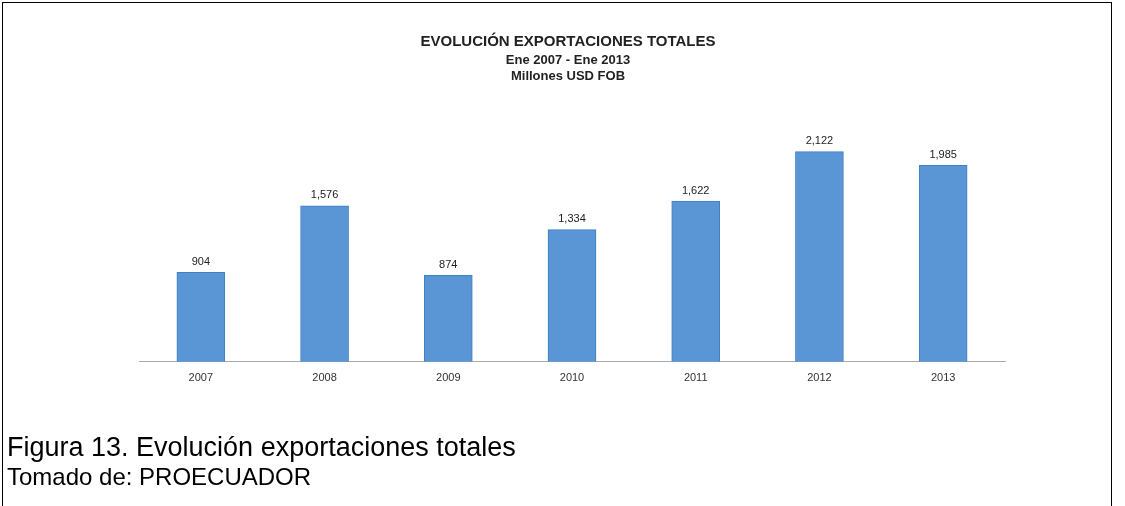 Image resolution: width=1125 pixels, height=506 pixels. What do you see at coordinates (201, 377) in the screenshot?
I see `x-tick-label: 2007` at bounding box center [201, 377].